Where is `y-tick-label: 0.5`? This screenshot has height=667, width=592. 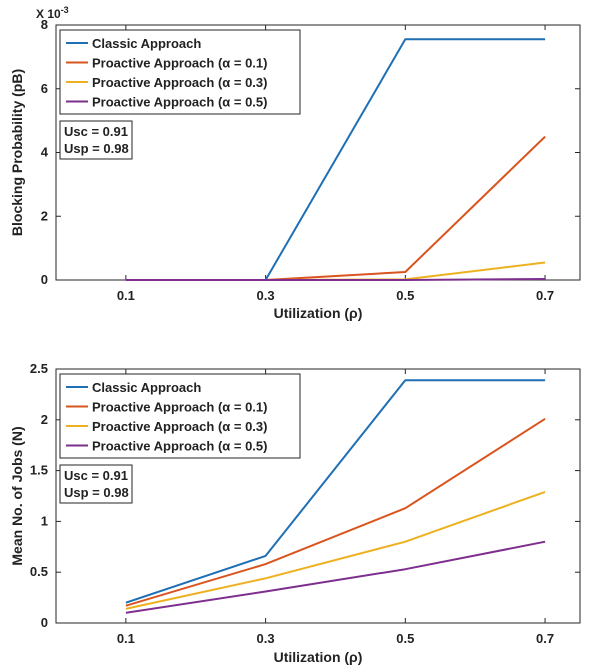
y-tick-label: 0.5 is located at coordinates (39, 571).